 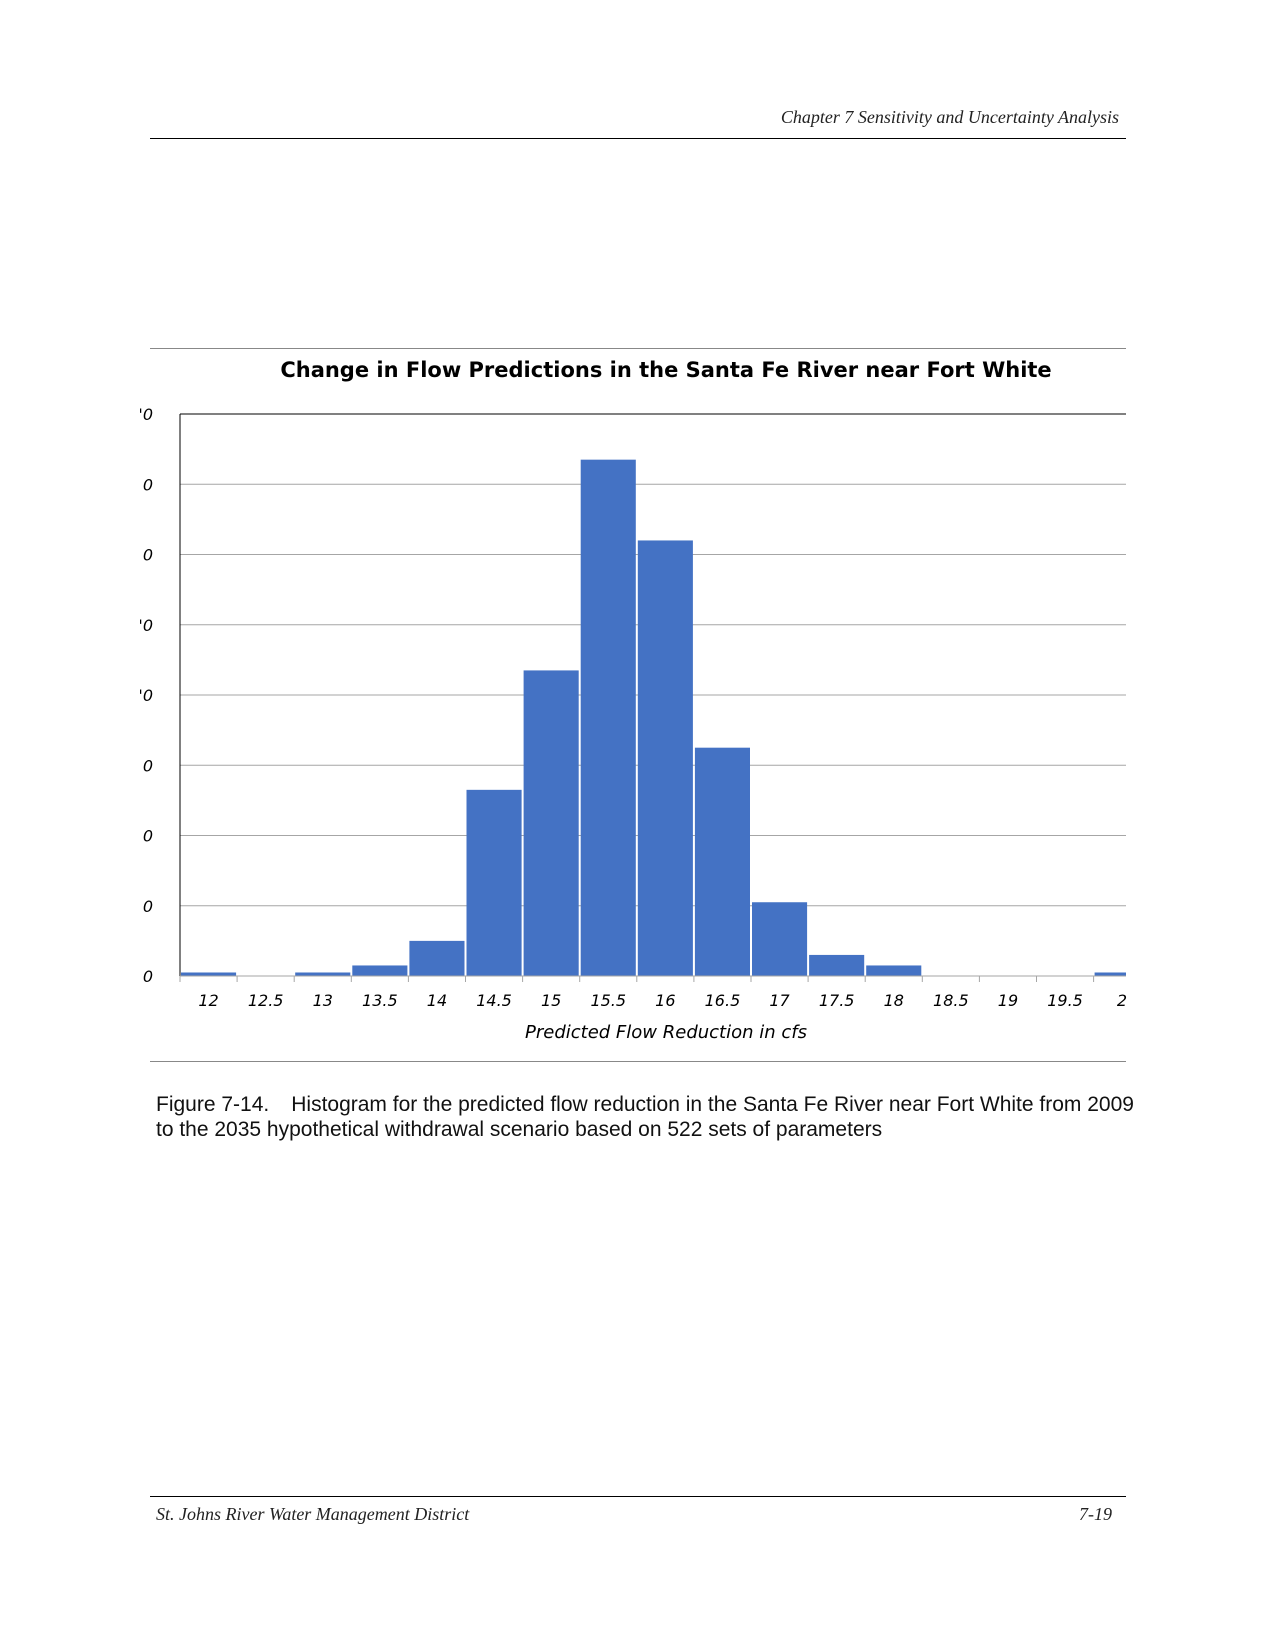 I want to click on x-tick-label: 12.5, so click(x=266, y=1000).